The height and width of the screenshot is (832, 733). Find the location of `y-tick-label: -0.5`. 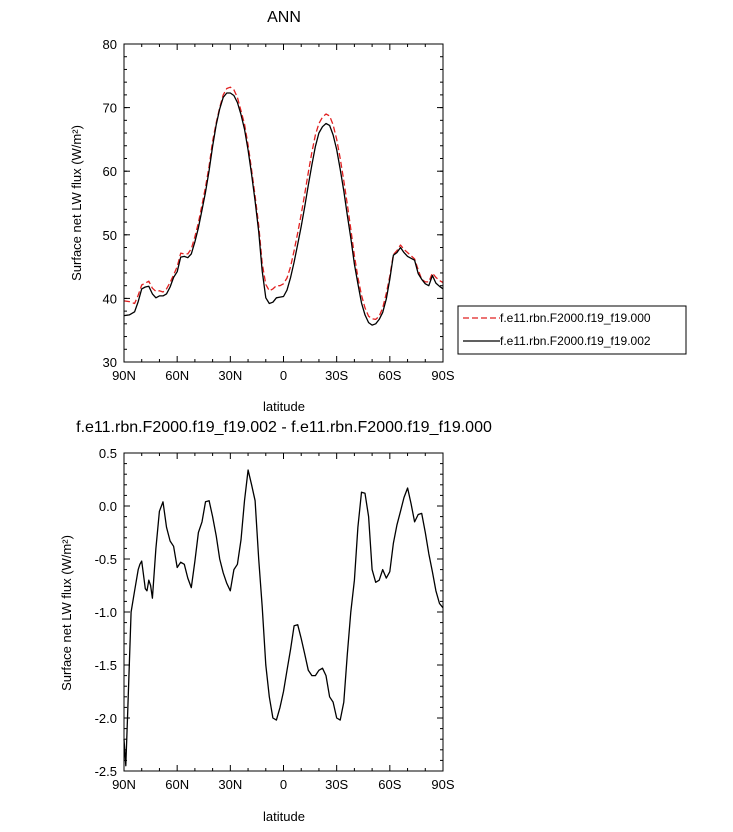

y-tick-label: -0.5 is located at coordinates (106, 559).